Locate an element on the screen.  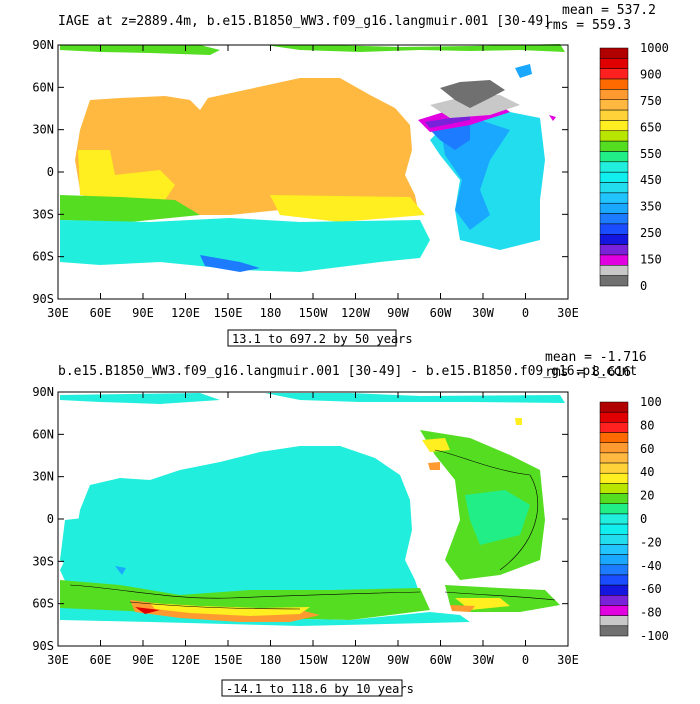
colorbar-label: -40 is located at coordinates (651, 566).